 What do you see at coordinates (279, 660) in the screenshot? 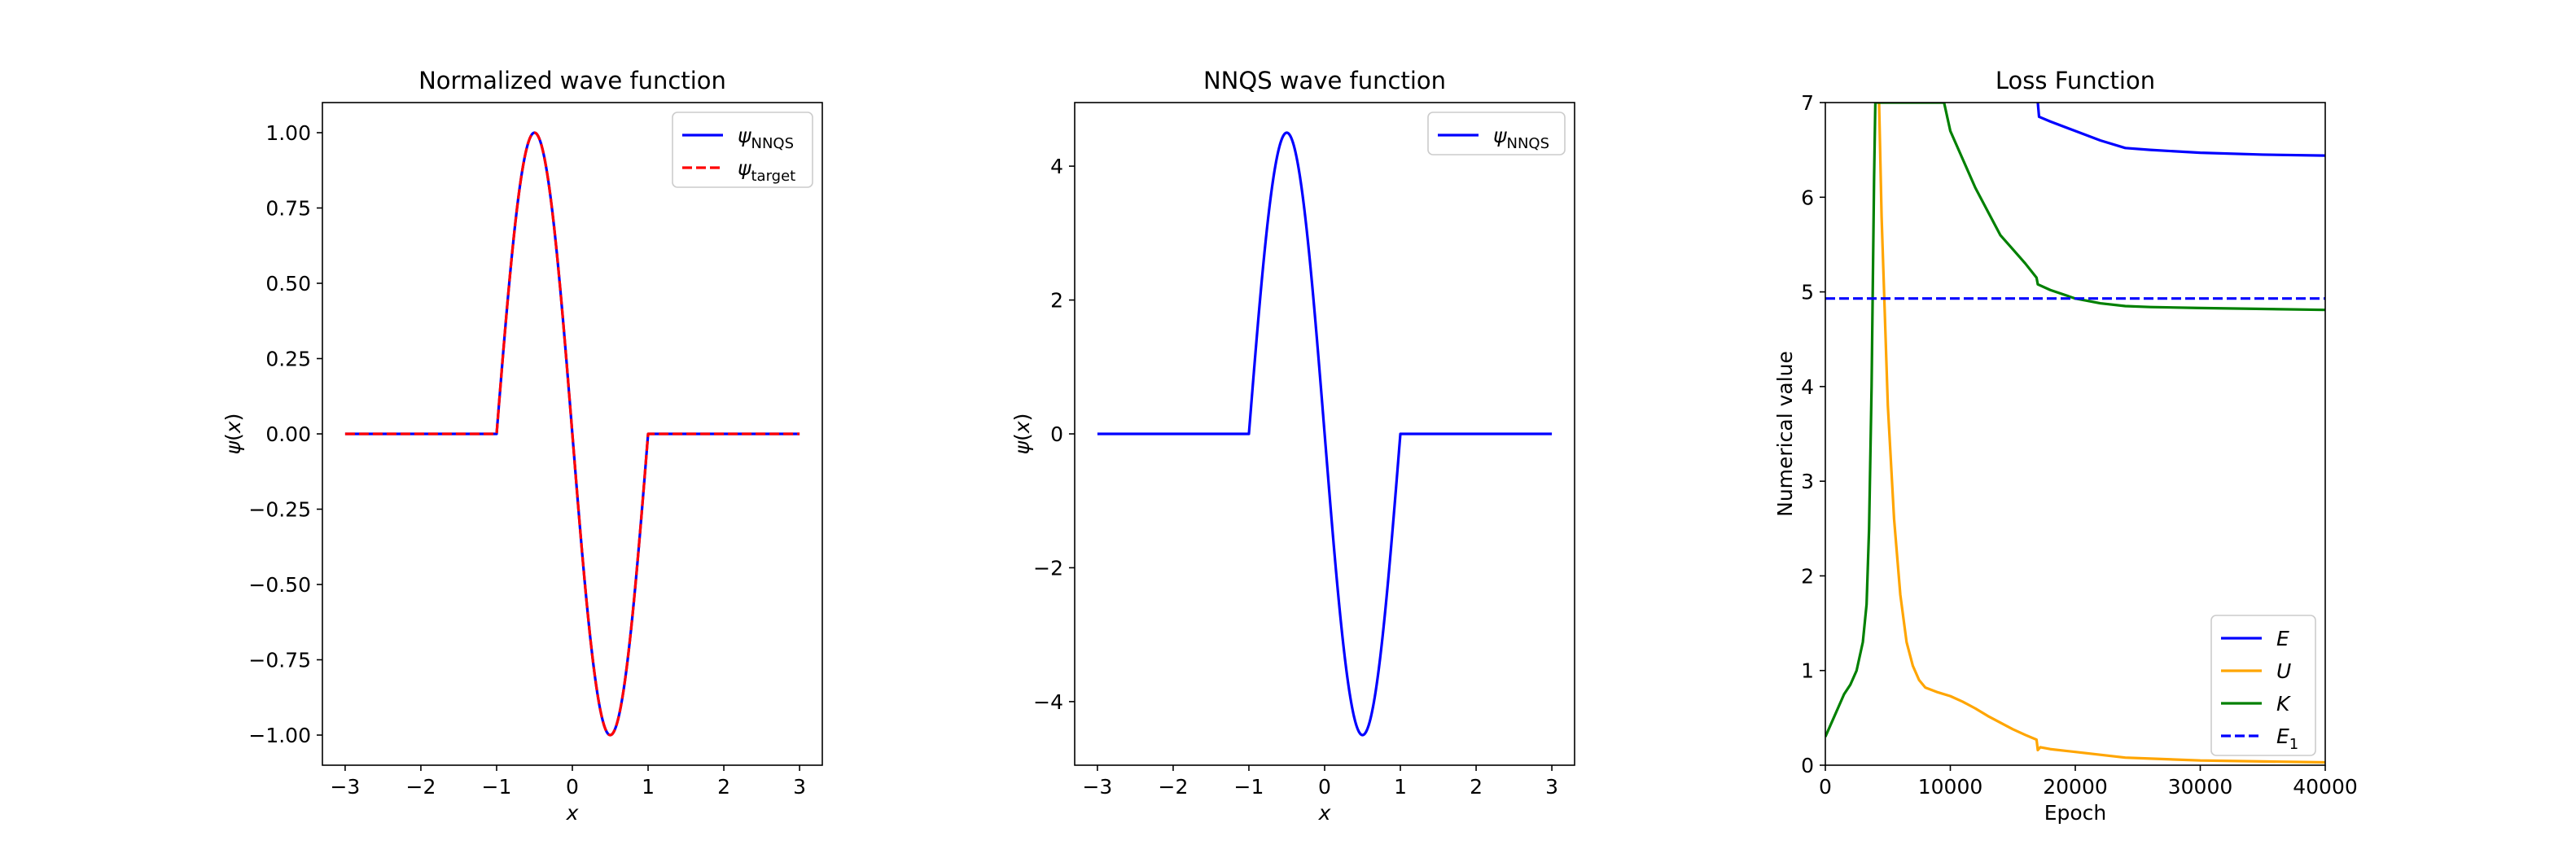
I see `y-tick-label: −0.75` at bounding box center [279, 660].